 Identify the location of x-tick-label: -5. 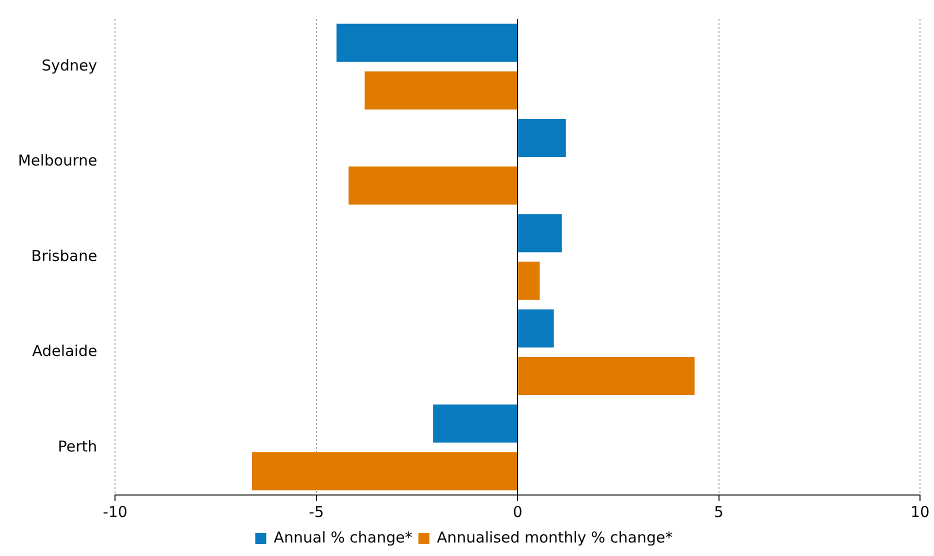
(316, 511).